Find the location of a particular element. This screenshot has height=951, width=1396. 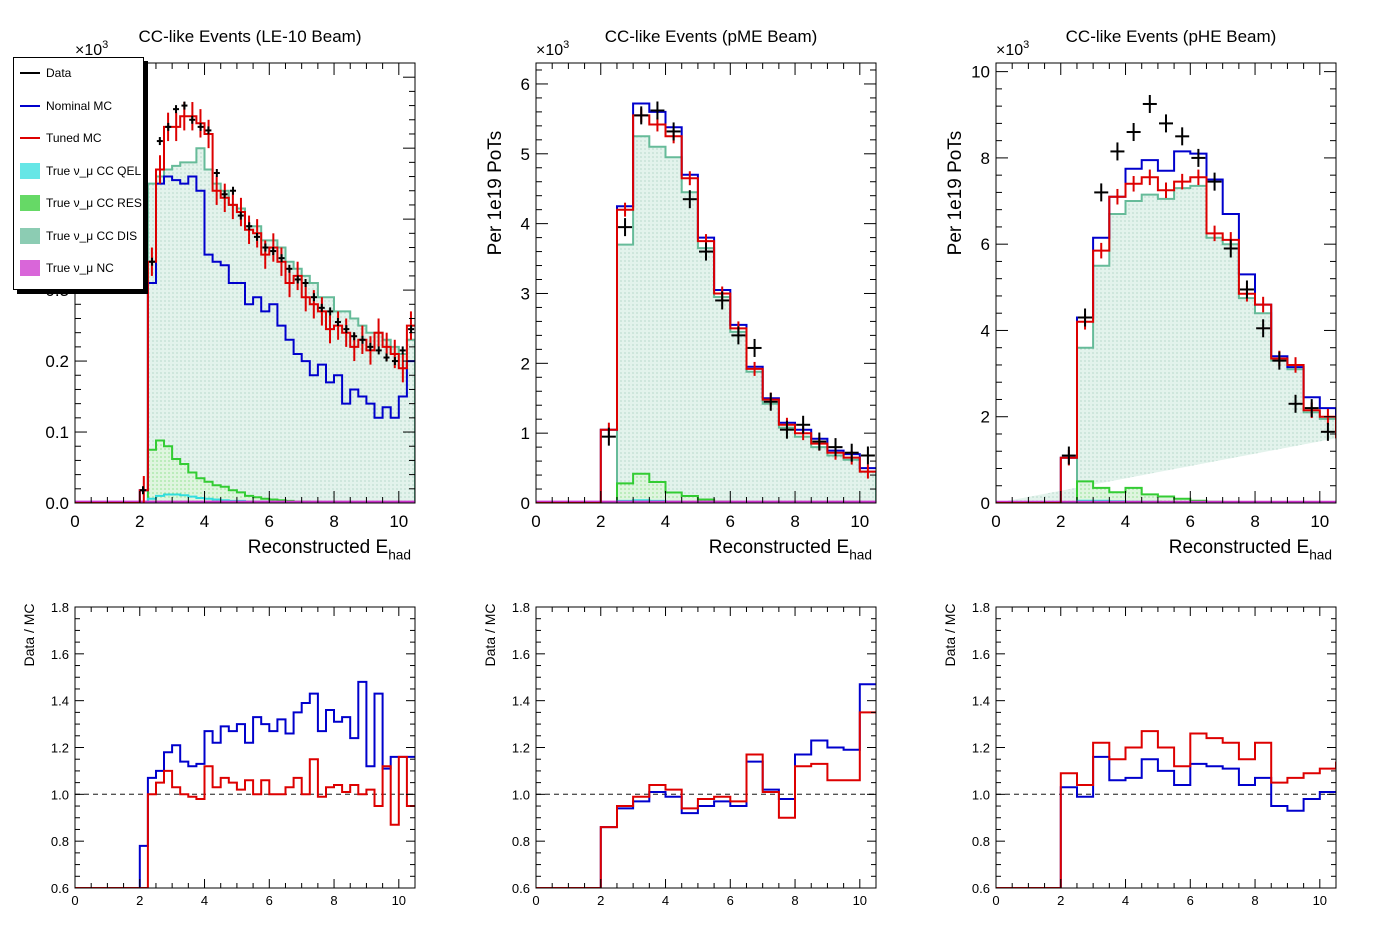

ratio-x-tick-label: 10 is located at coordinates (1320, 900).